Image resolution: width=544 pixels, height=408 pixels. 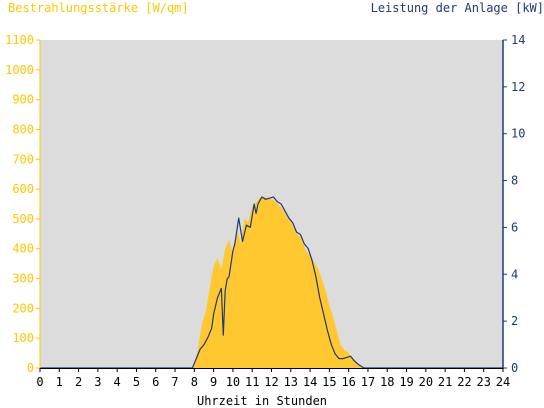 What do you see at coordinates (136, 382) in the screenshot?
I see `x-tick-label: 5` at bounding box center [136, 382].